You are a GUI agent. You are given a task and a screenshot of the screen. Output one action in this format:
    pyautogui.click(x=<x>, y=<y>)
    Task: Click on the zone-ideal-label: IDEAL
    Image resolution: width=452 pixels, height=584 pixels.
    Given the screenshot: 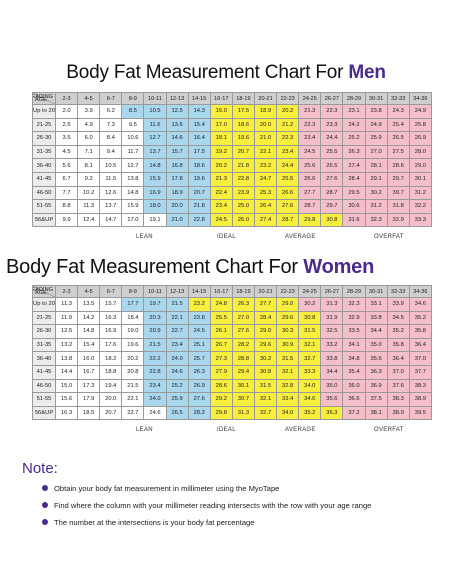 What is the action you would take?
    pyautogui.click(x=226, y=237)
    